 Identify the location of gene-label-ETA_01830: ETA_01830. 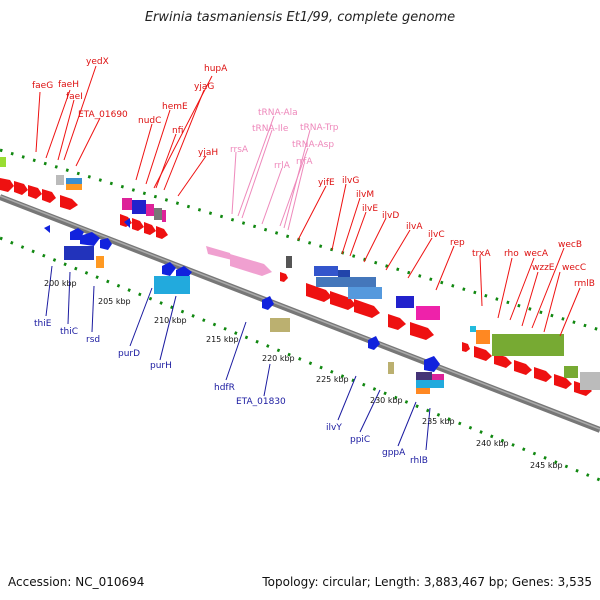
(261, 402).